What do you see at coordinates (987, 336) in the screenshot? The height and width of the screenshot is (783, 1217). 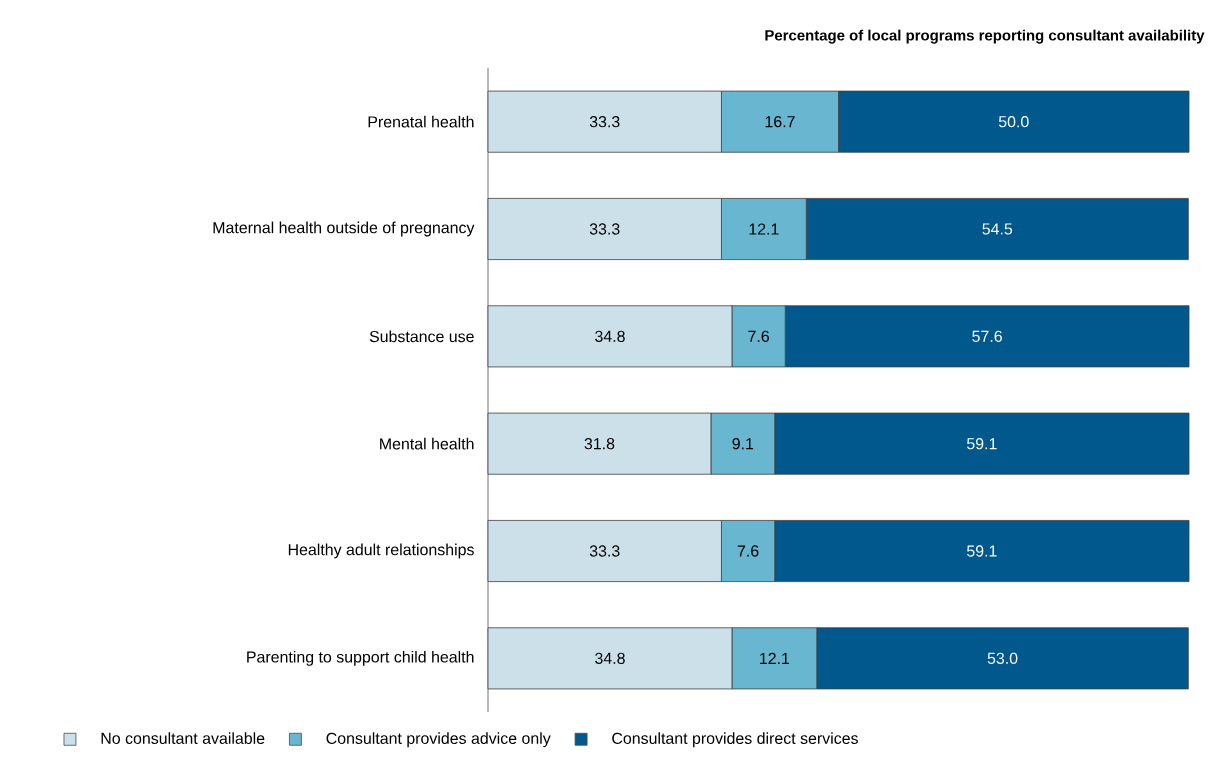 I see `data-label: 57.6` at bounding box center [987, 336].